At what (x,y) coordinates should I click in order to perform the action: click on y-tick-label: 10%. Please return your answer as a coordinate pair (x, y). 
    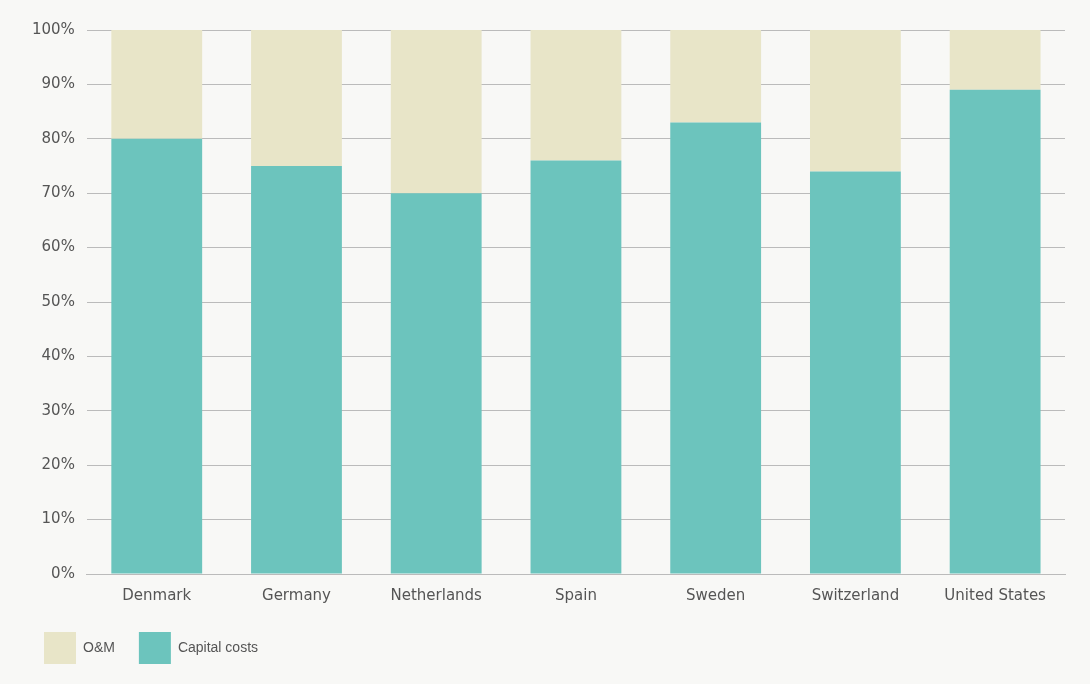
    Looking at the image, I should click on (58, 518).